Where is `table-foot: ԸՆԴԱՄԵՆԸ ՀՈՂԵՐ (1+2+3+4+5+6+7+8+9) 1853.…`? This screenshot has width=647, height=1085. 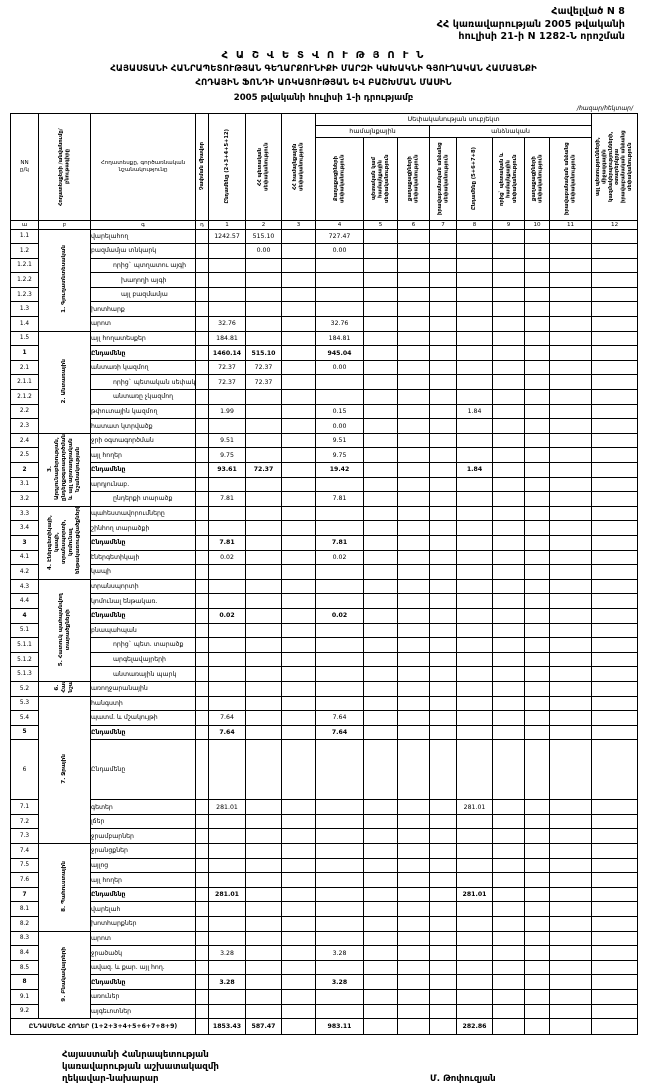
table-foot: ԸՆԴԱՄԵՆԸ ՀՈՂԵՐ (1+2+3+4+5+6+7+8+9) 1853.… is located at coordinates (324, 1027).